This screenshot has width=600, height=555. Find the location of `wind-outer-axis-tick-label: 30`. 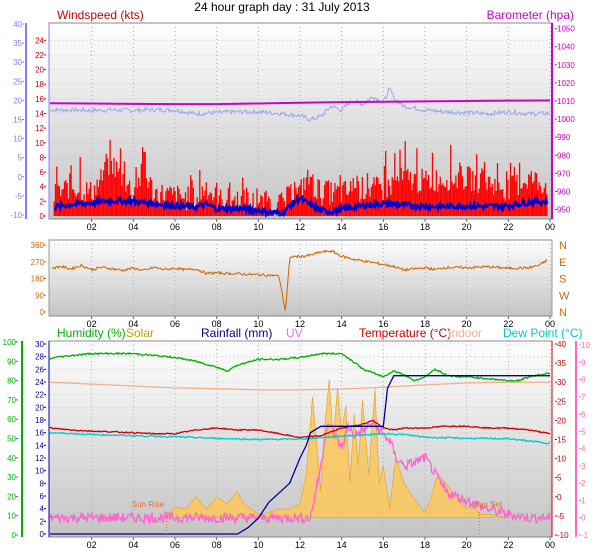

wind-outer-axis-tick-label: 30 is located at coordinates (17, 62).